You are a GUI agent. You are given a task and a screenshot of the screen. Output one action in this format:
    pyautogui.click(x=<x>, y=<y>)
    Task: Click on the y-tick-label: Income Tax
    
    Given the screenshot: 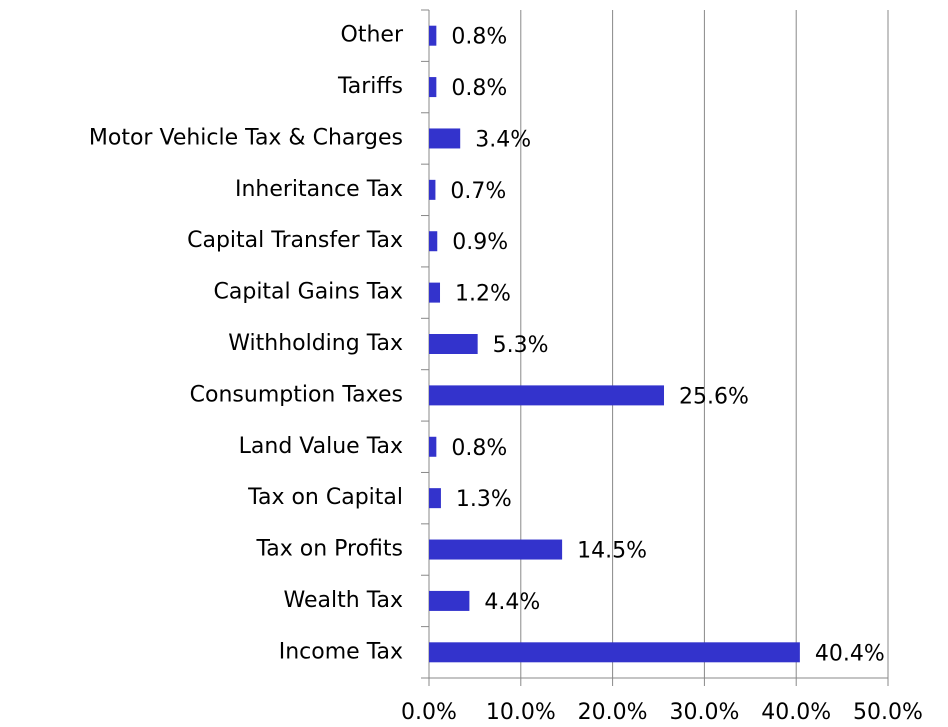 What is the action you would take?
    pyautogui.click(x=341, y=651)
    